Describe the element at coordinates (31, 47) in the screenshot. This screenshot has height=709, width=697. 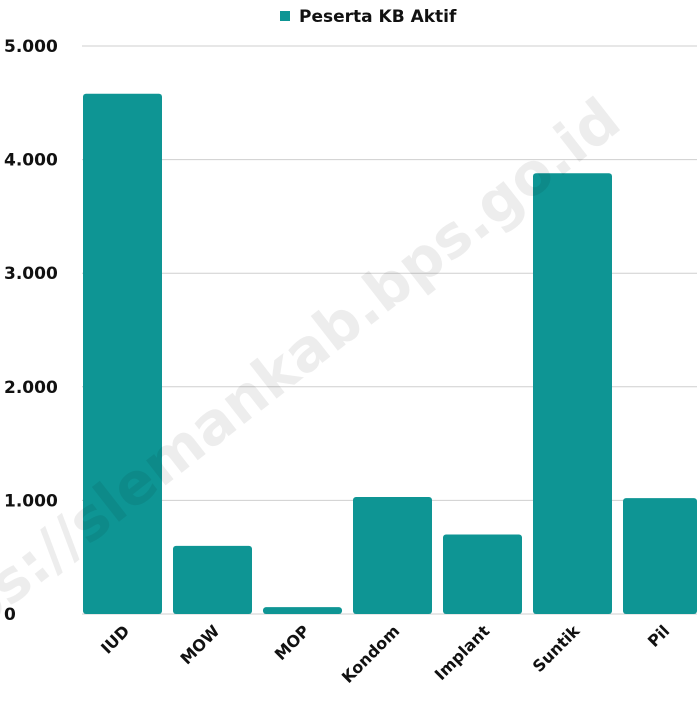
I see `y-tick-label: 5.000` at that location.